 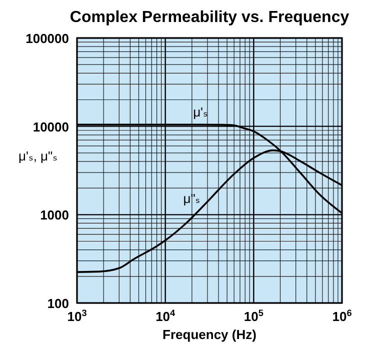 What do you see at coordinates (50, 126) in the screenshot?
I see `y-tick-label: 10000` at bounding box center [50, 126].